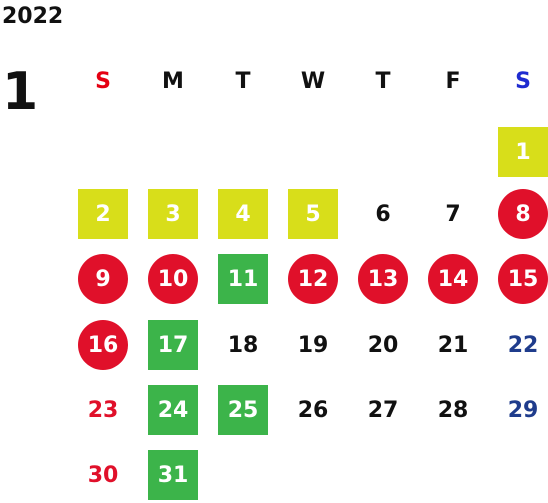  I want to click on day-cell-25: 25, so click(243, 410).